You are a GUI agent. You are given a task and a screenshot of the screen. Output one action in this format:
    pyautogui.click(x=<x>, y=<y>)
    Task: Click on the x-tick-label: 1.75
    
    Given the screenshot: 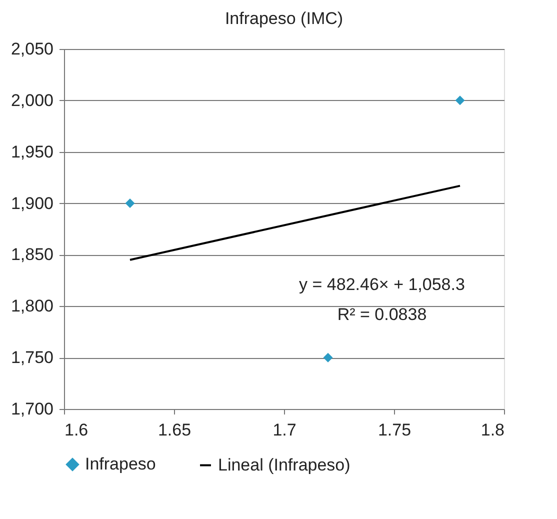 What is the action you would take?
    pyautogui.click(x=395, y=430)
    